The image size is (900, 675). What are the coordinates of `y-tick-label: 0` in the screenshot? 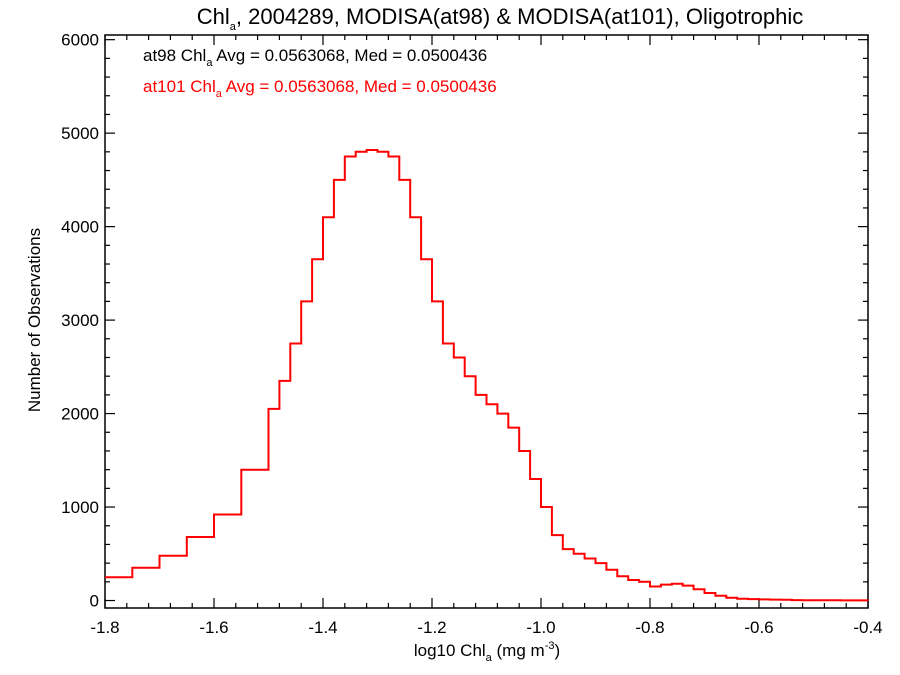 It's located at (94, 601).